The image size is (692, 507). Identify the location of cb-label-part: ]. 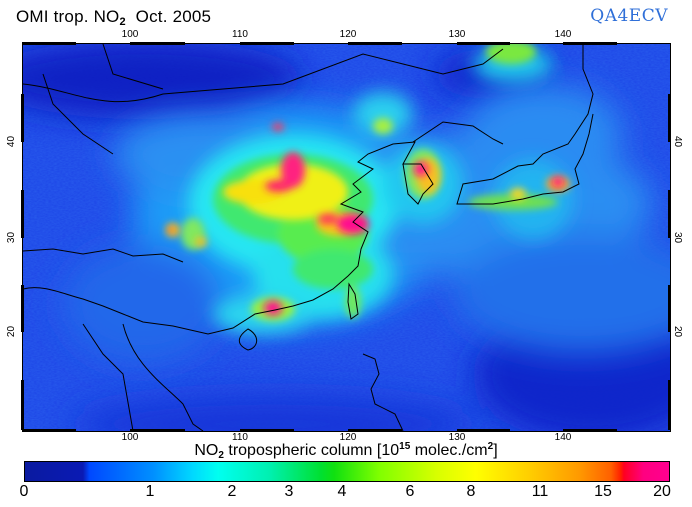
(495, 450).